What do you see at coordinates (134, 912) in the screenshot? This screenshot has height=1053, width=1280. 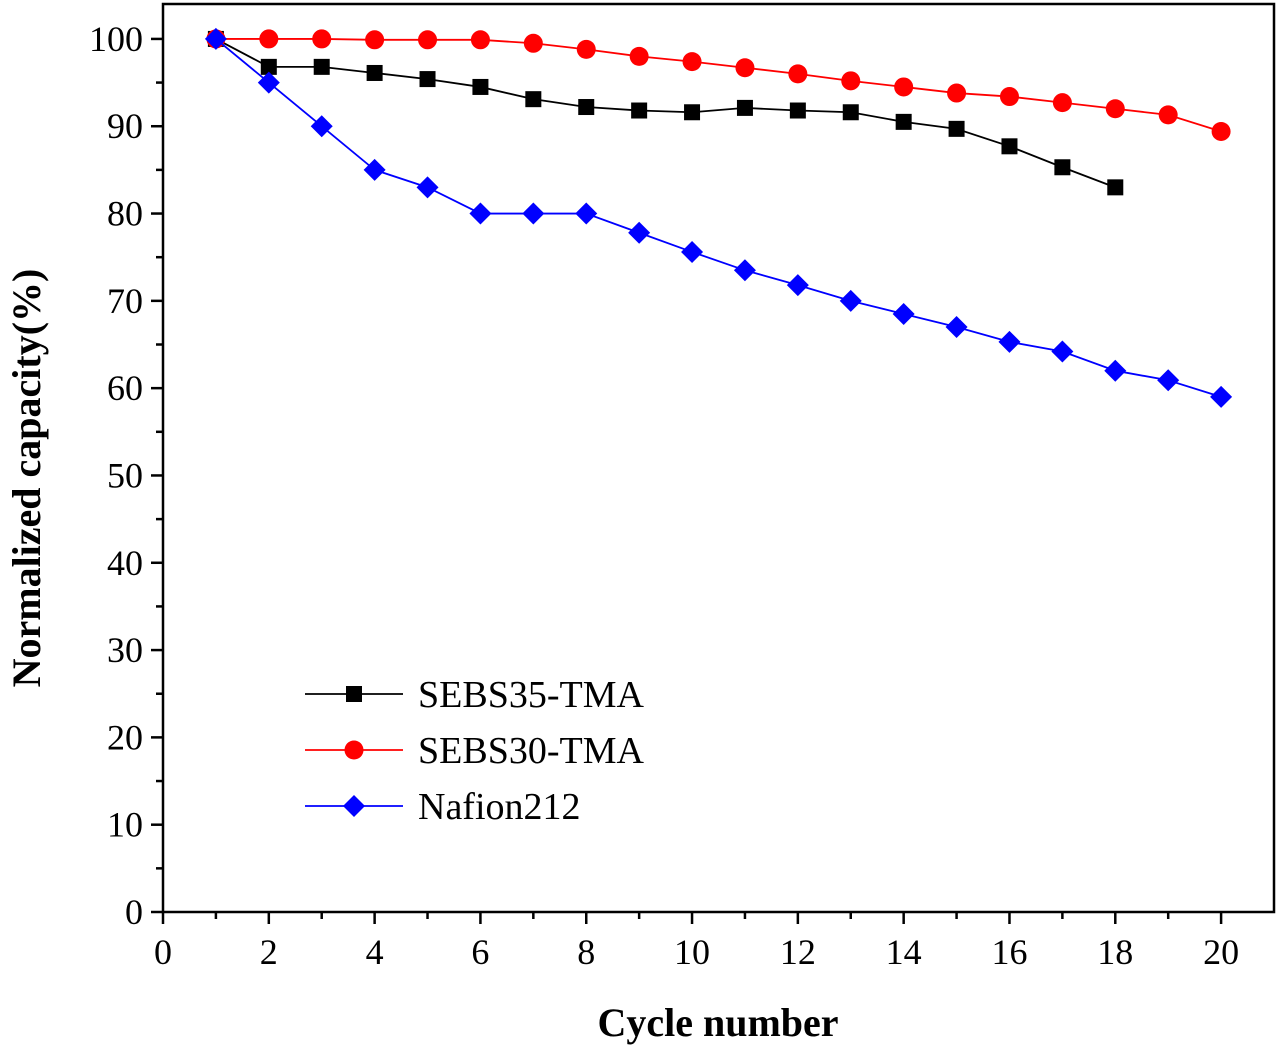 I see `y-tick-label: 0` at bounding box center [134, 912].